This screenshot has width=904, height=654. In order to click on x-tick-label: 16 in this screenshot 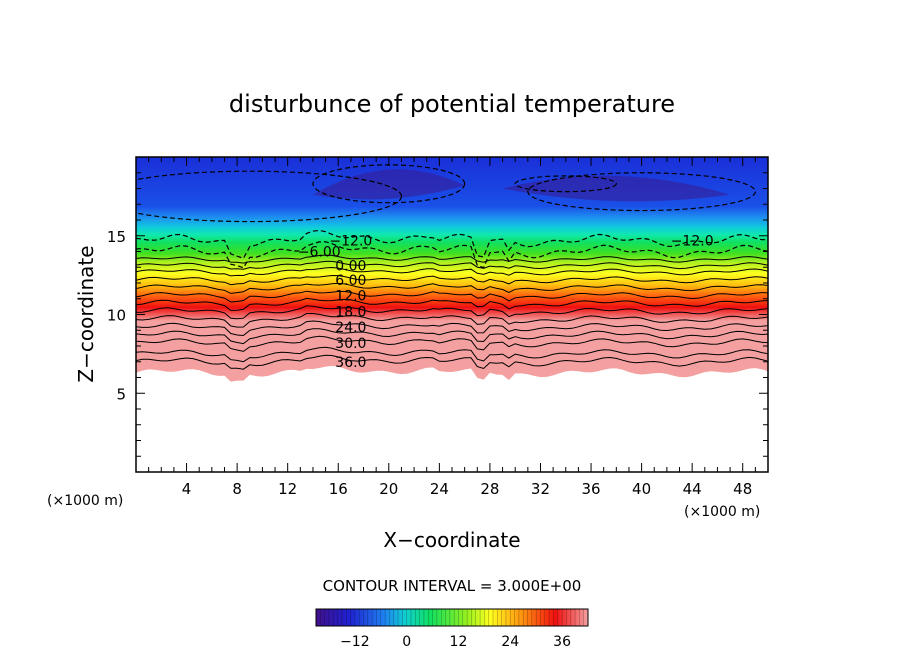, I will do `click(338, 489)`.